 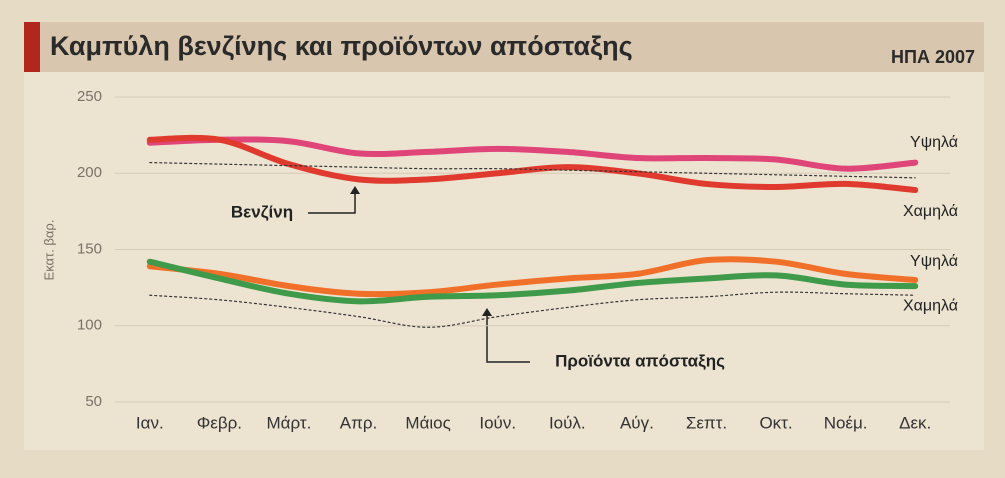 What do you see at coordinates (637, 422) in the screenshot?
I see `x-tick-label: Αύγ.` at bounding box center [637, 422].